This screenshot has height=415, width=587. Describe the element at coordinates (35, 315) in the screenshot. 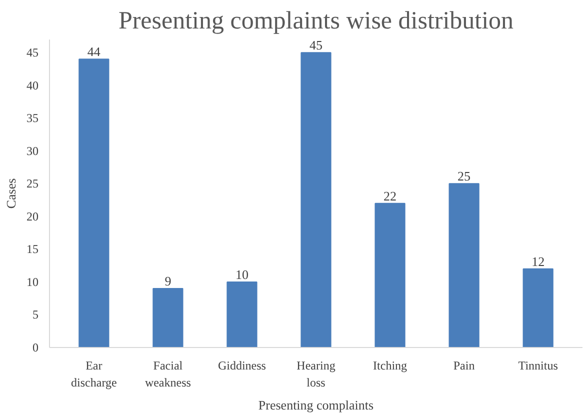

I see `y-tick-label: 5` at that location.